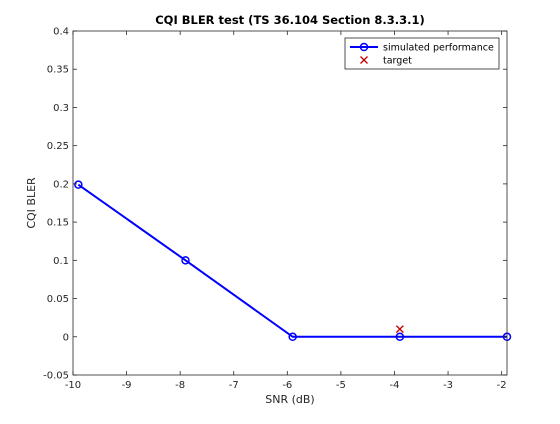 The image size is (560, 424). What do you see at coordinates (341, 385) in the screenshot?
I see `x-tick-label: -5` at bounding box center [341, 385].